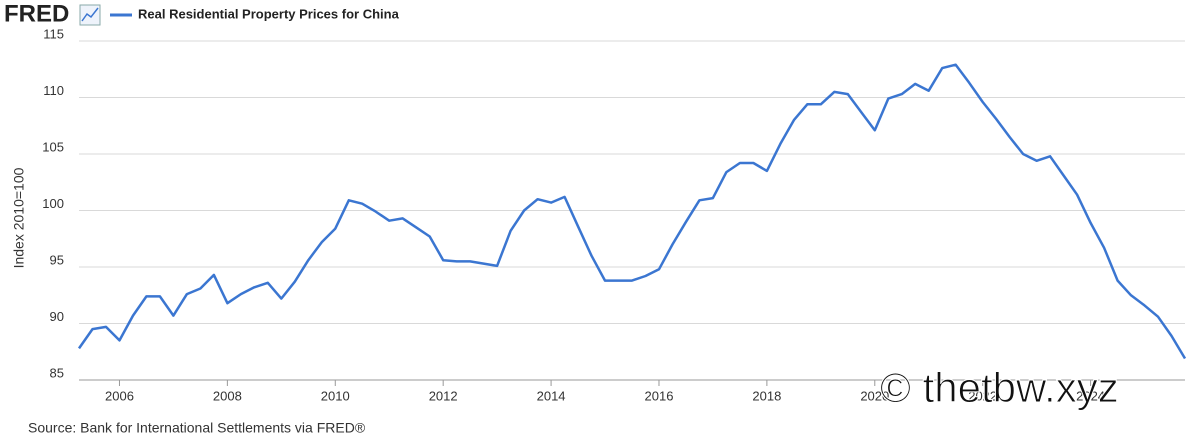 The width and height of the screenshot is (1200, 439). What do you see at coordinates (36, 13) in the screenshot?
I see `logo: FRED` at bounding box center [36, 13].